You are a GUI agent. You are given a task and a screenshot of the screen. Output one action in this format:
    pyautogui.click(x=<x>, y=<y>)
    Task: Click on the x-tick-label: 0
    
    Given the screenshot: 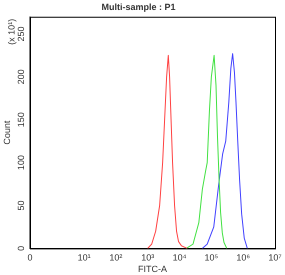 What is the action you would take?
    pyautogui.click(x=30, y=257)
    